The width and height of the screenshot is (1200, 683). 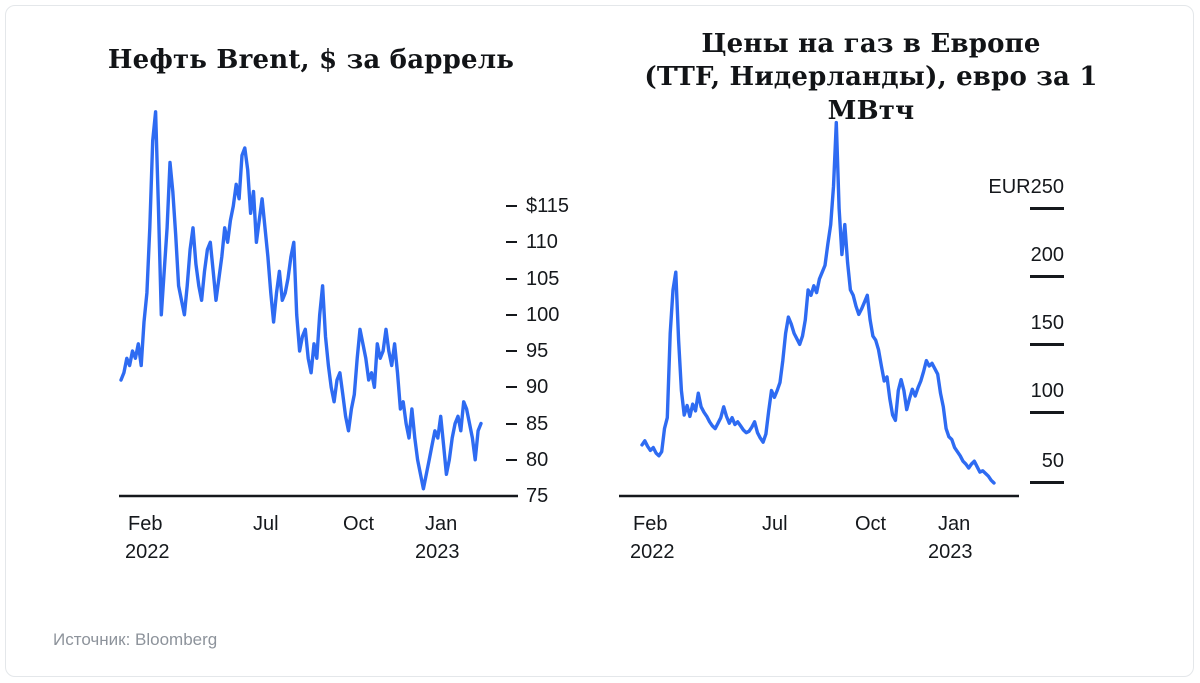 I want to click on brent-y-tick: 75, so click(x=527, y=496).